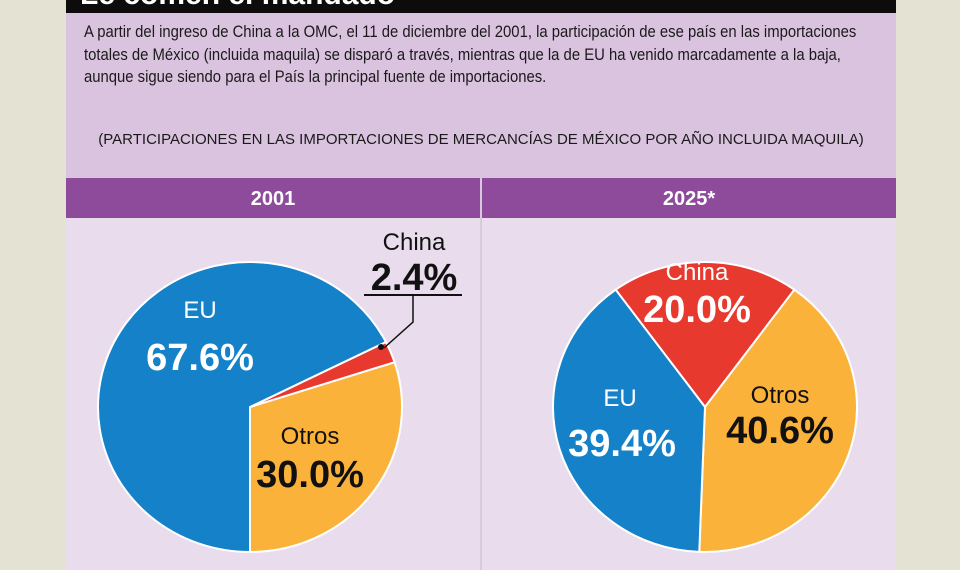  Describe the element at coordinates (622, 444) in the screenshot. I see `value-eu: 39.4%` at that location.